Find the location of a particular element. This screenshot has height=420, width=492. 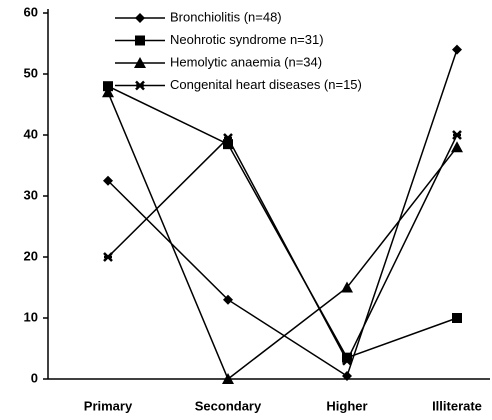

y-tick-label: 40 is located at coordinates (31, 133).